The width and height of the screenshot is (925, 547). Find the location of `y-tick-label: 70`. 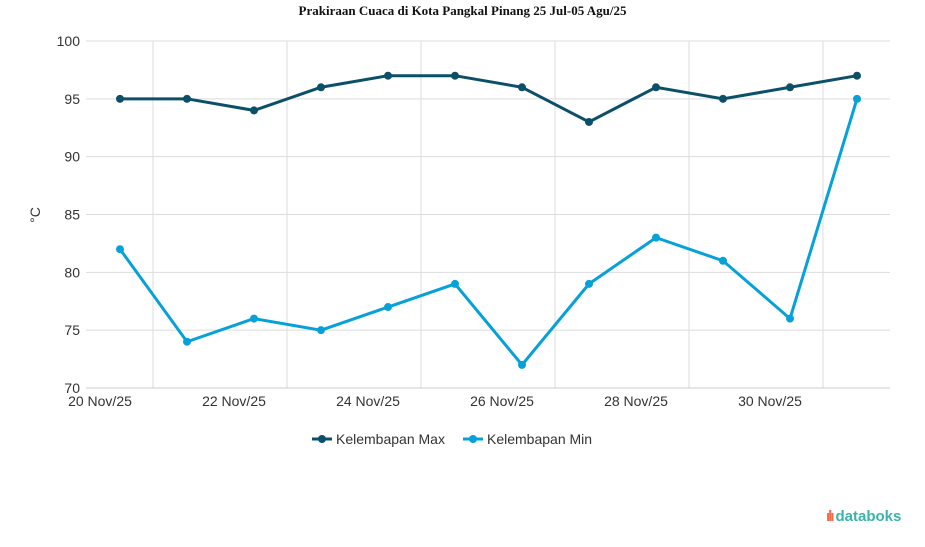

y-tick-label: 70 is located at coordinates (72, 388).